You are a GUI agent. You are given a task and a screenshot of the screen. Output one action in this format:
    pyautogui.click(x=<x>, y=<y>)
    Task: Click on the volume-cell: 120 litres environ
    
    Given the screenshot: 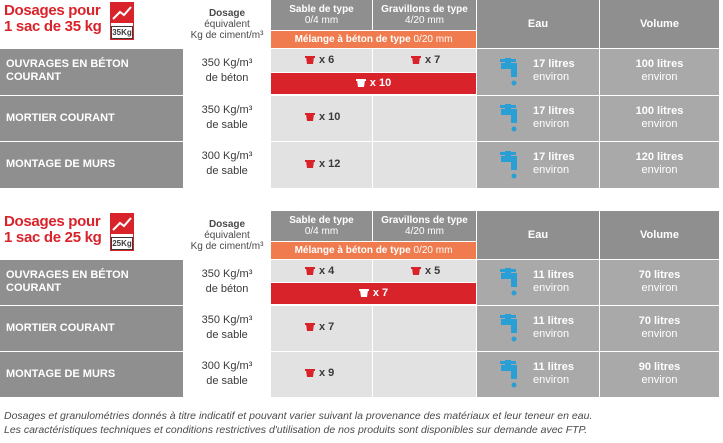 What is the action you would take?
    pyautogui.click(x=659, y=165)
    